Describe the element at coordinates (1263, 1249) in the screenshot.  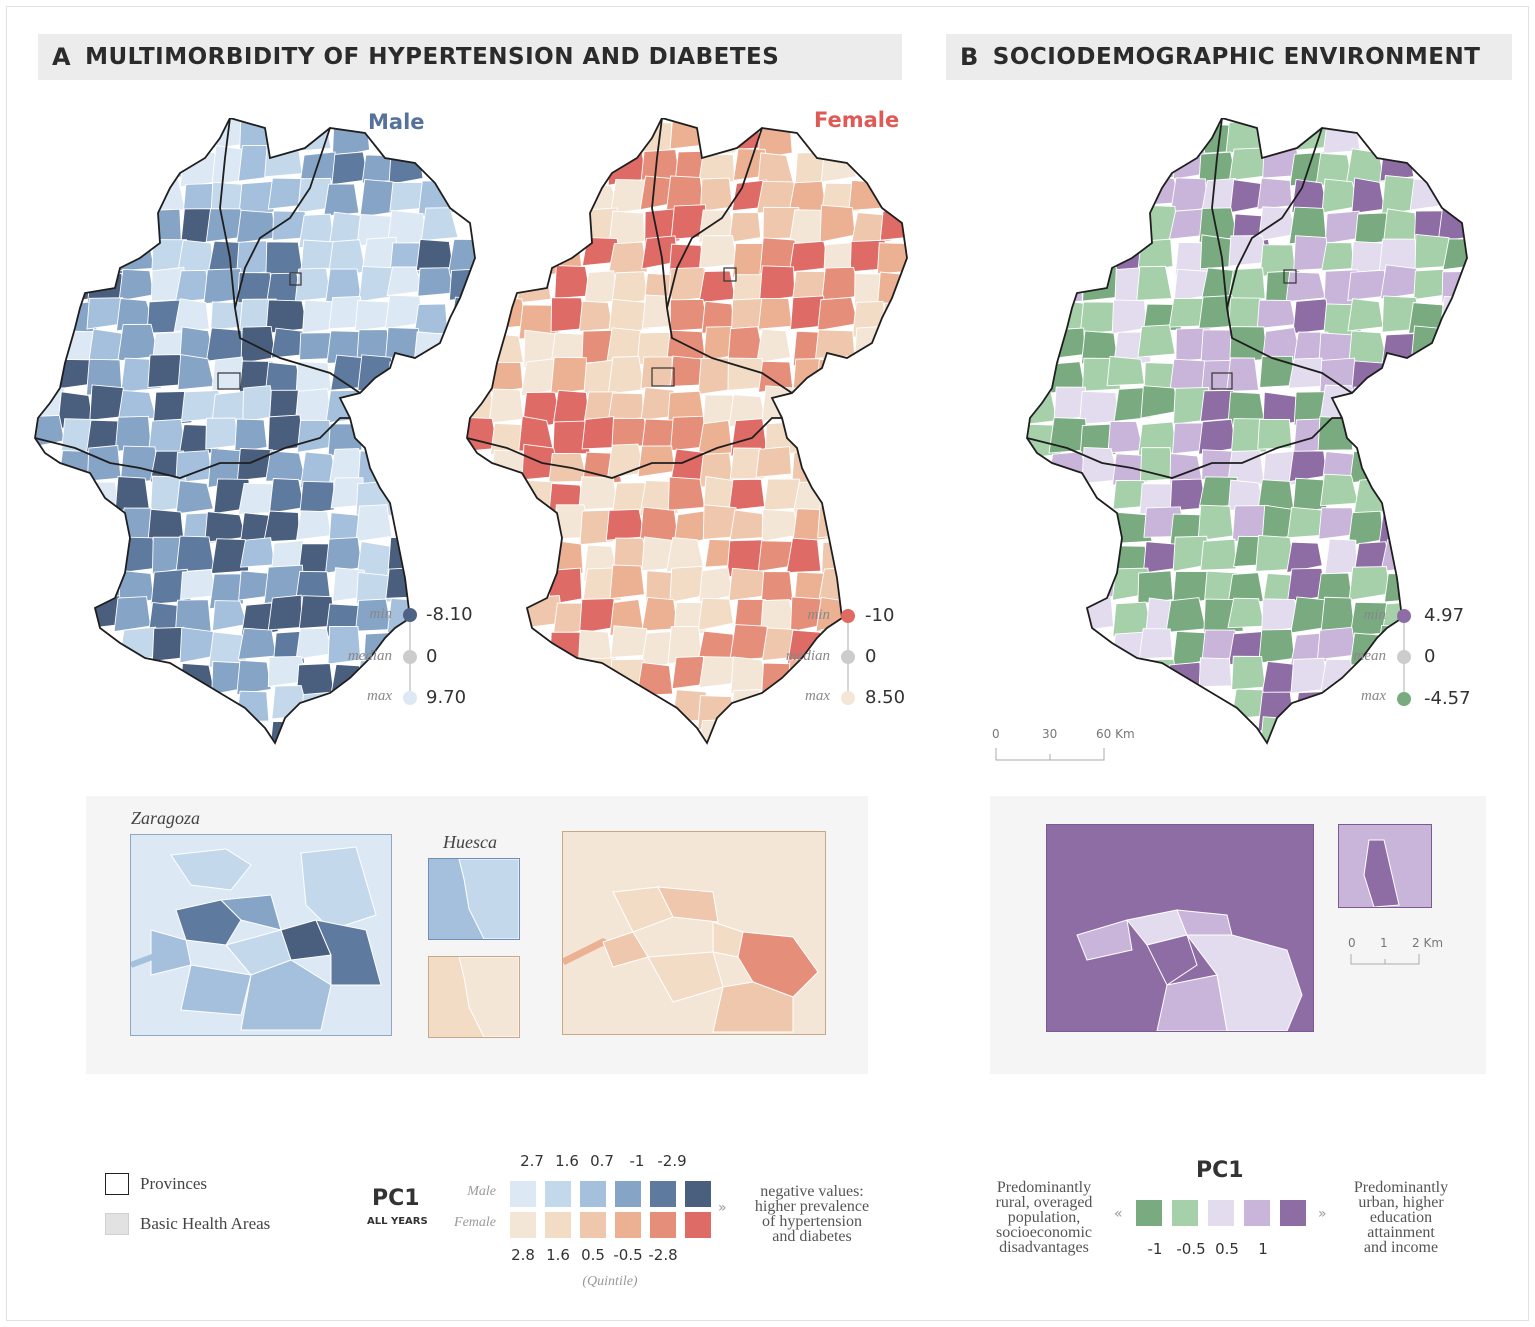
I see `socio-nums-value: 1` at that location.